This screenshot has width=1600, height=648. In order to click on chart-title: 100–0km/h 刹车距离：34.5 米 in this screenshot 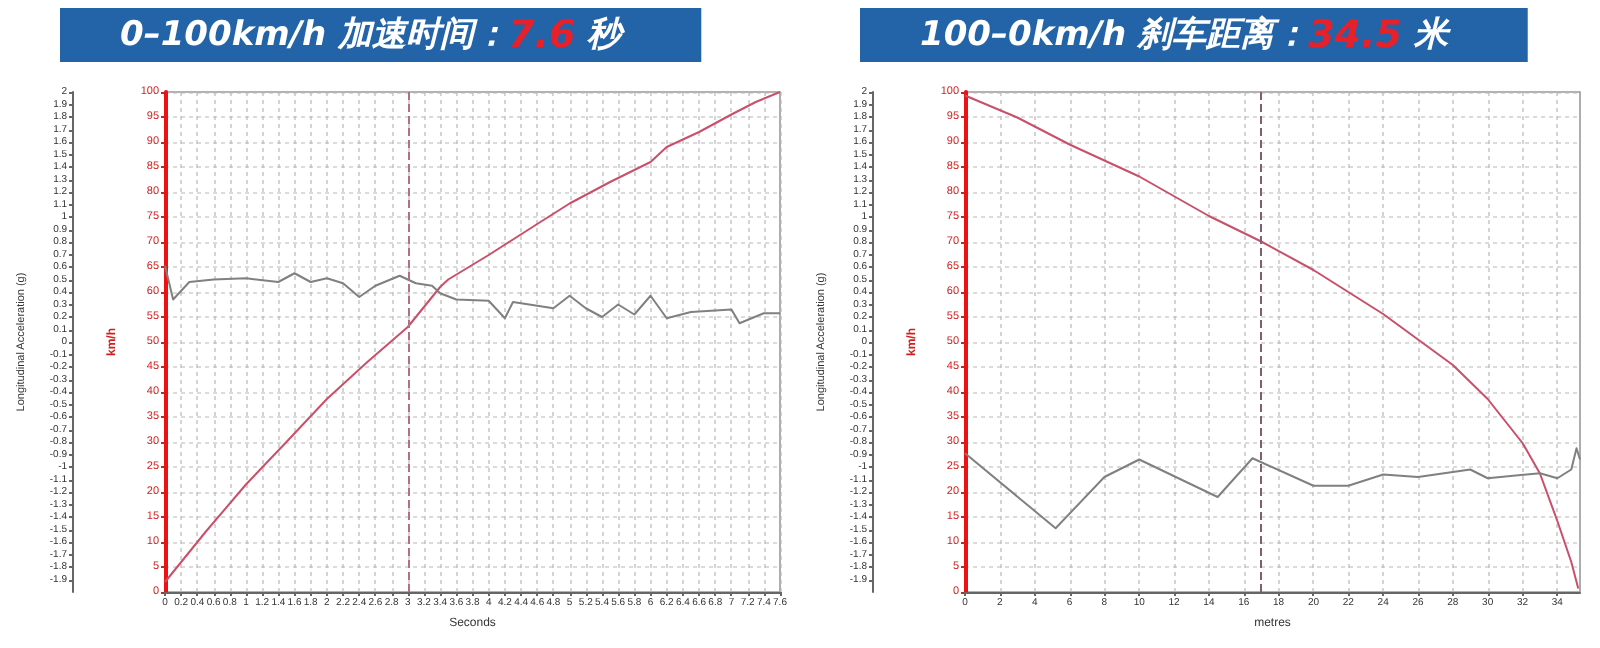, I will do `click(1186, 35)`.